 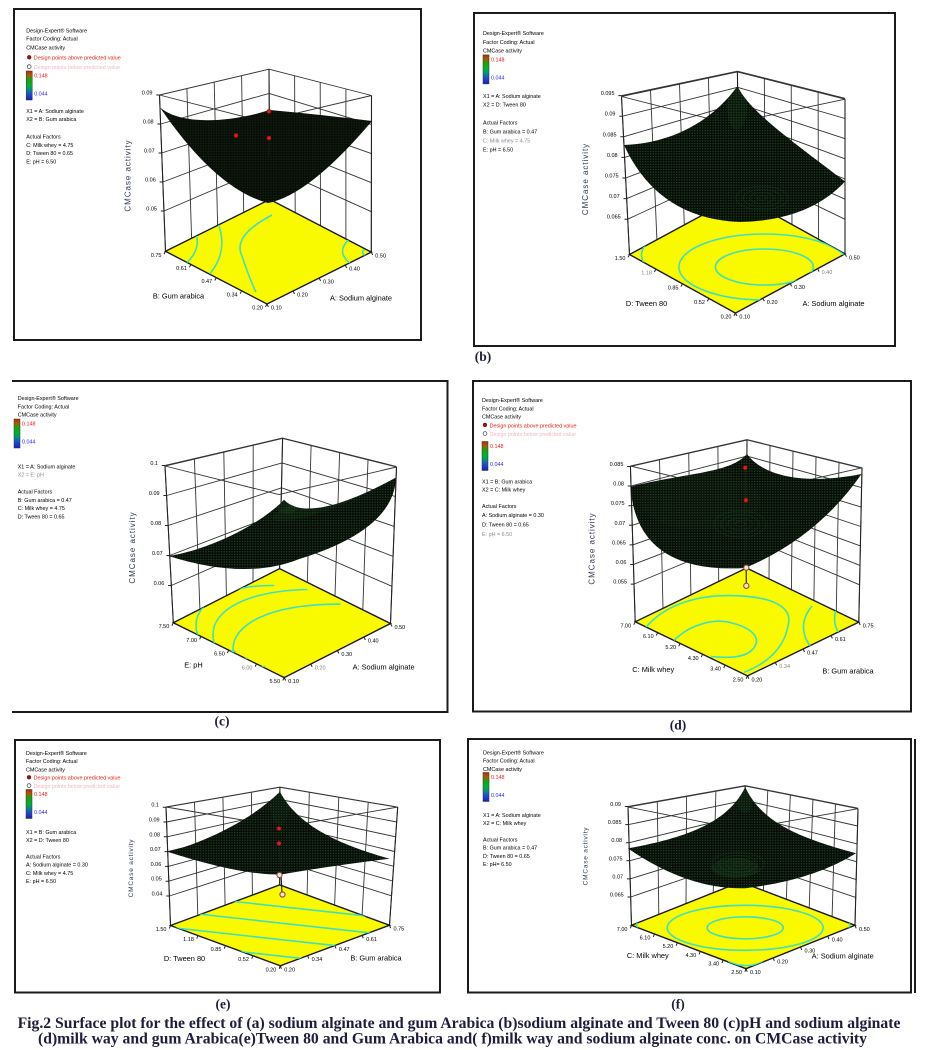 I want to click on svg-text: E: pH, so click(x=193, y=665).